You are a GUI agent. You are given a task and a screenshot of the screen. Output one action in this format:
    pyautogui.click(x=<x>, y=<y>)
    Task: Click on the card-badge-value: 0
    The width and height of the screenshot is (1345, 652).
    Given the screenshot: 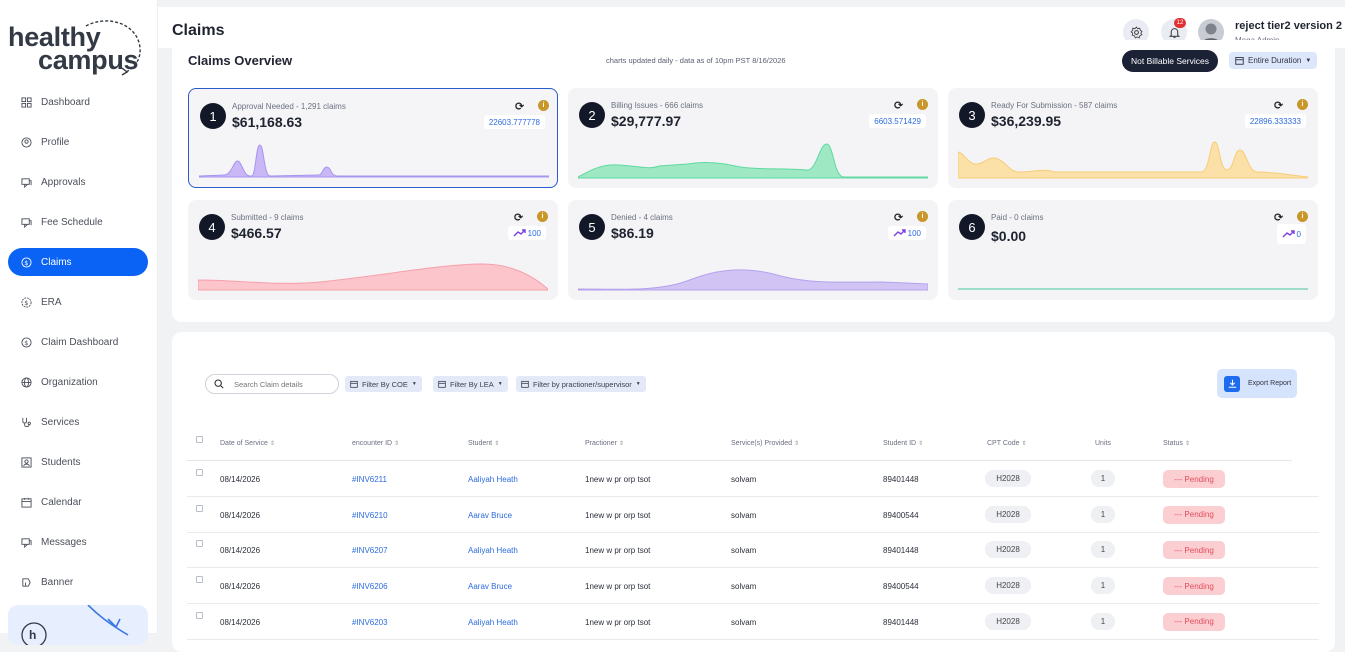 What is the action you would take?
    pyautogui.click(x=1298, y=234)
    